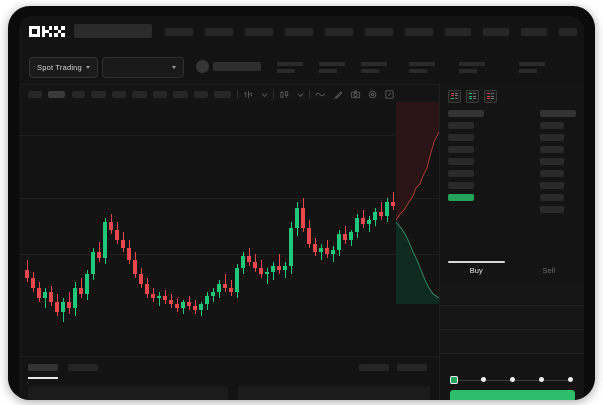 Image resolution: width=603 pixels, height=405 pixels. I want to click on pair-name-placeholder, so click(237, 66).